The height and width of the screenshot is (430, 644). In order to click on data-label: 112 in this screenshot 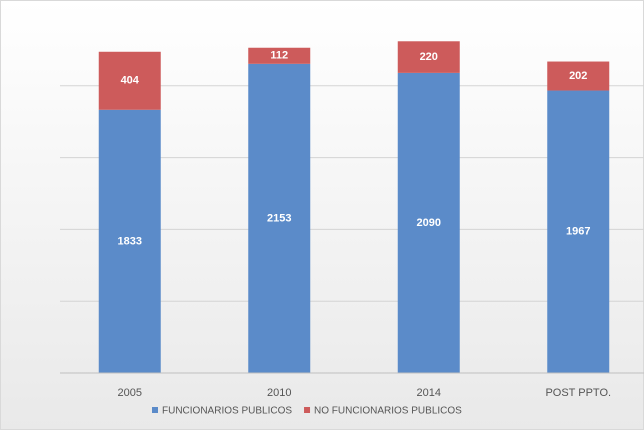, I will do `click(279, 56)`.